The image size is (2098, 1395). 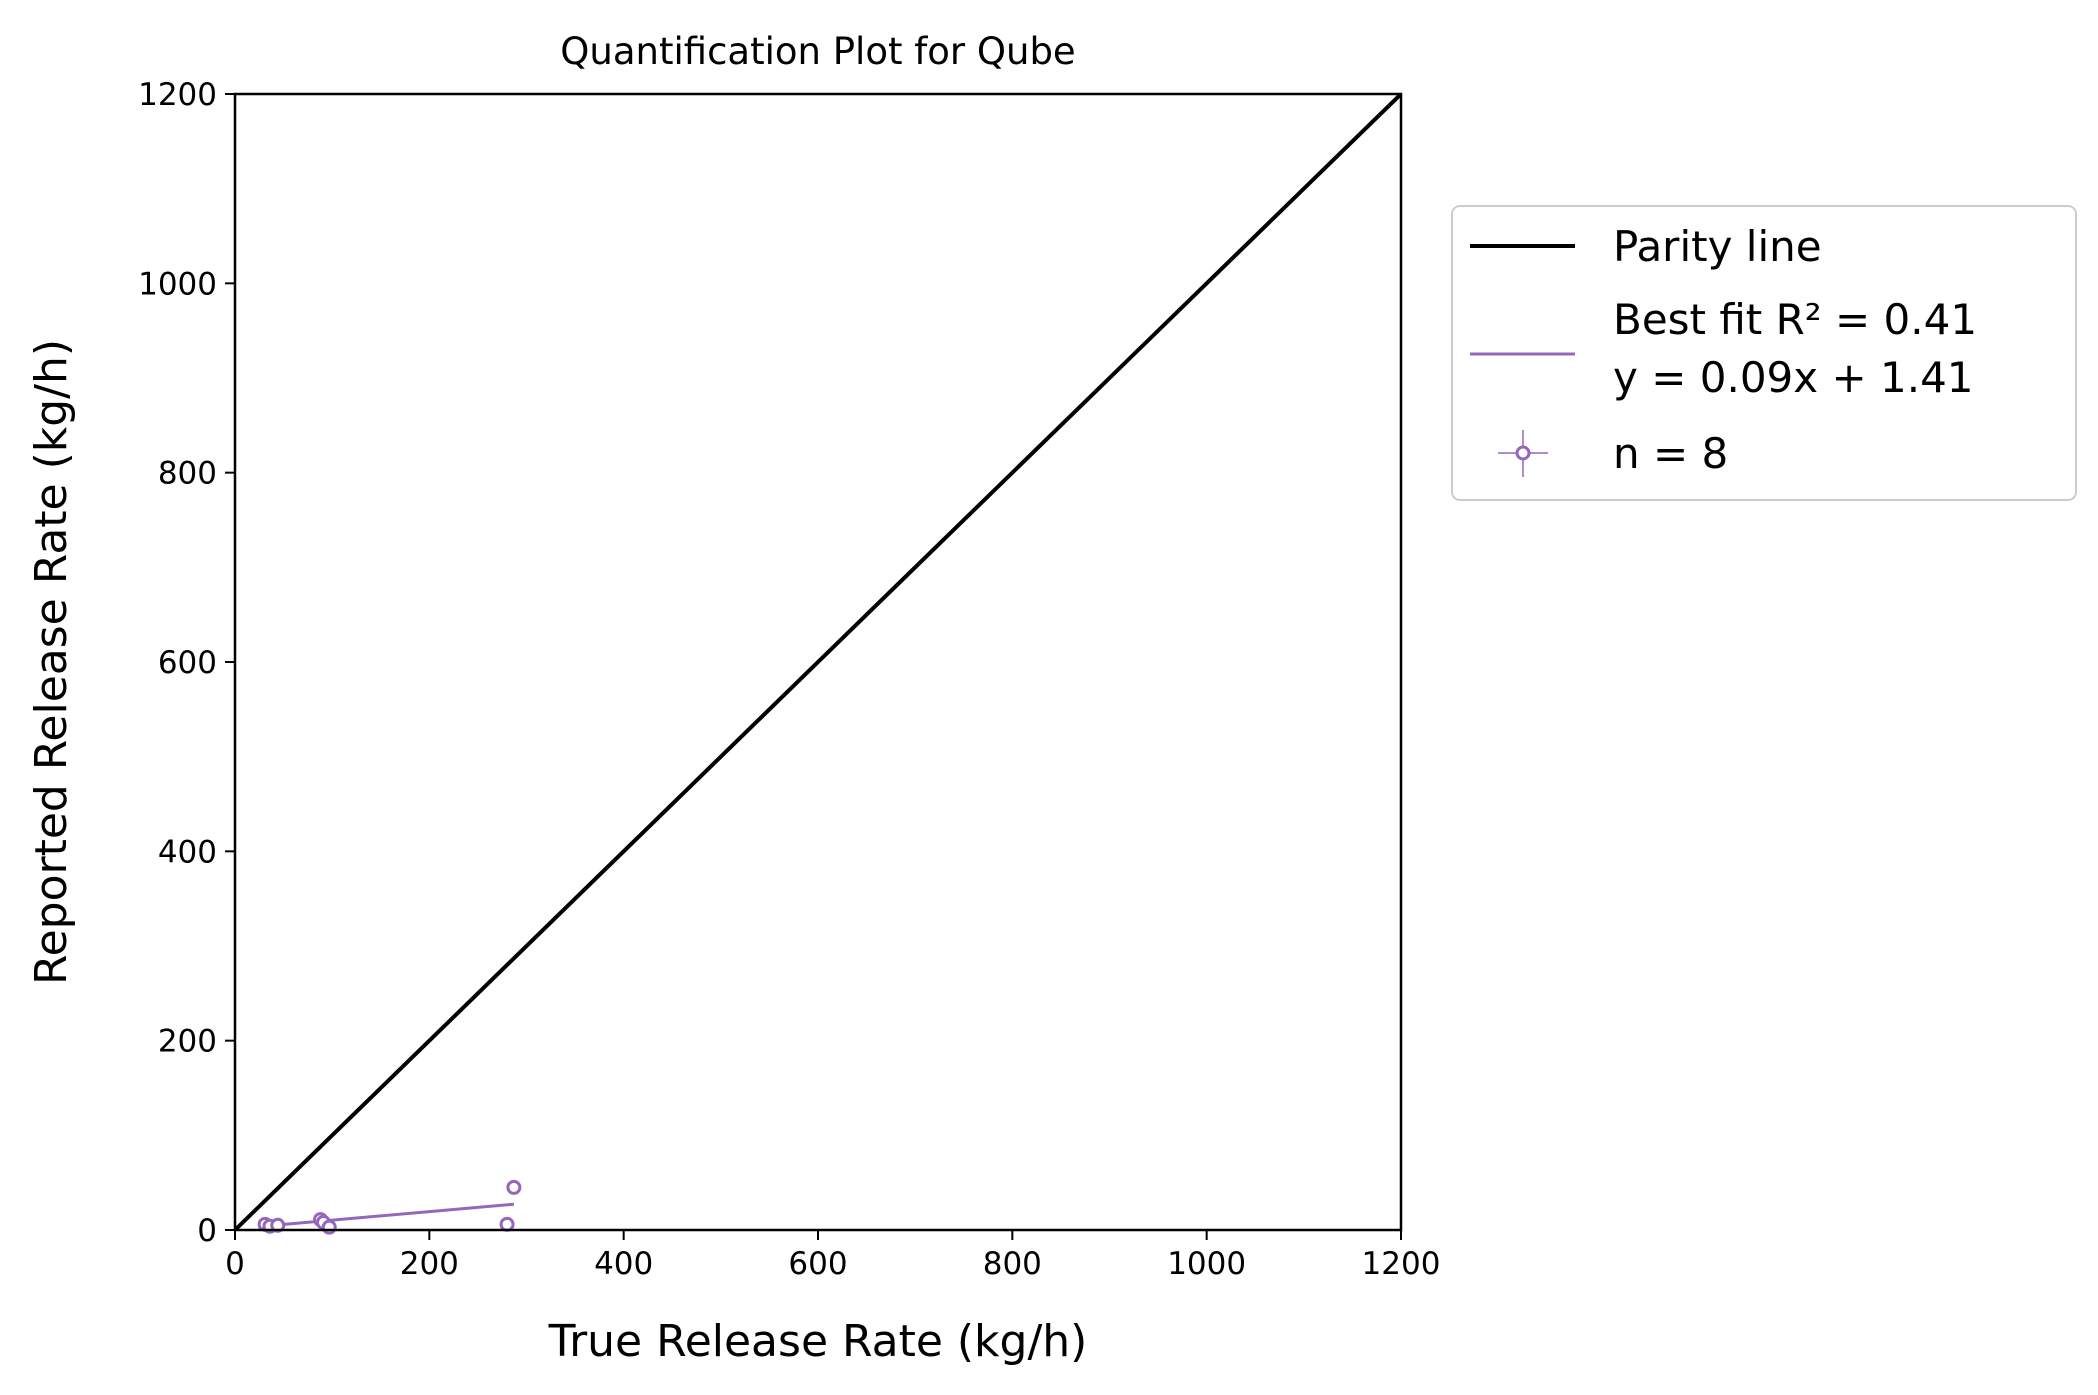 What do you see at coordinates (817, 1264) in the screenshot?
I see `x-tick-label: 600` at bounding box center [817, 1264].